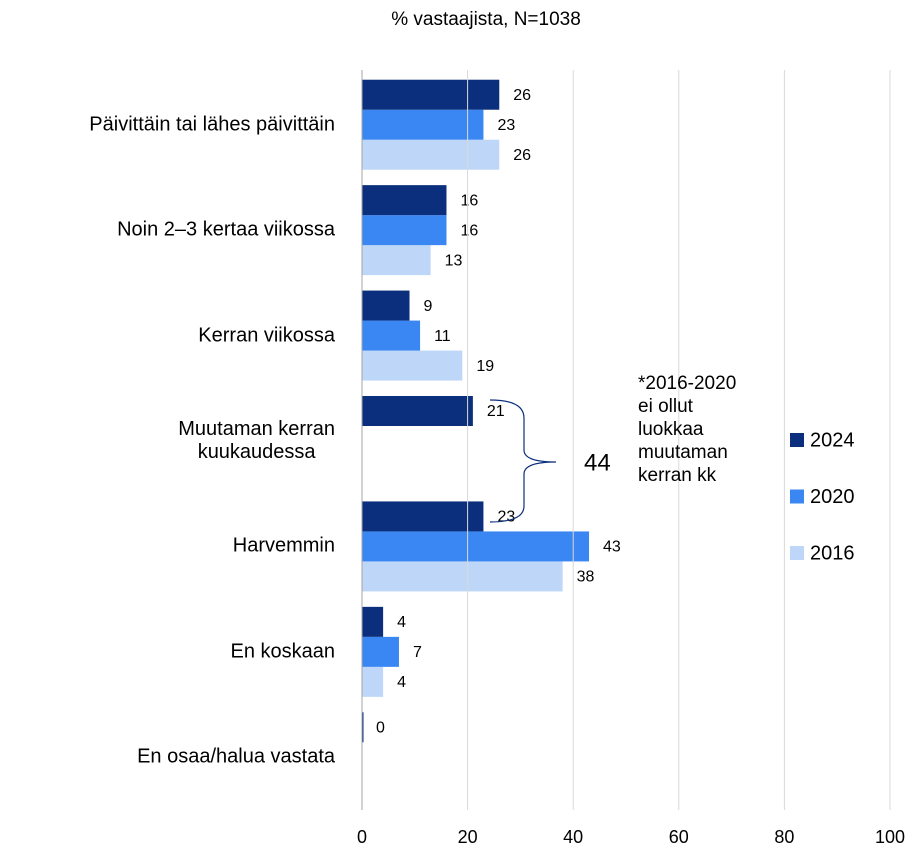 Image resolution: width=911 pixels, height=852 pixels. Describe the element at coordinates (428, 306) in the screenshot. I see `value-label: 9` at that location.